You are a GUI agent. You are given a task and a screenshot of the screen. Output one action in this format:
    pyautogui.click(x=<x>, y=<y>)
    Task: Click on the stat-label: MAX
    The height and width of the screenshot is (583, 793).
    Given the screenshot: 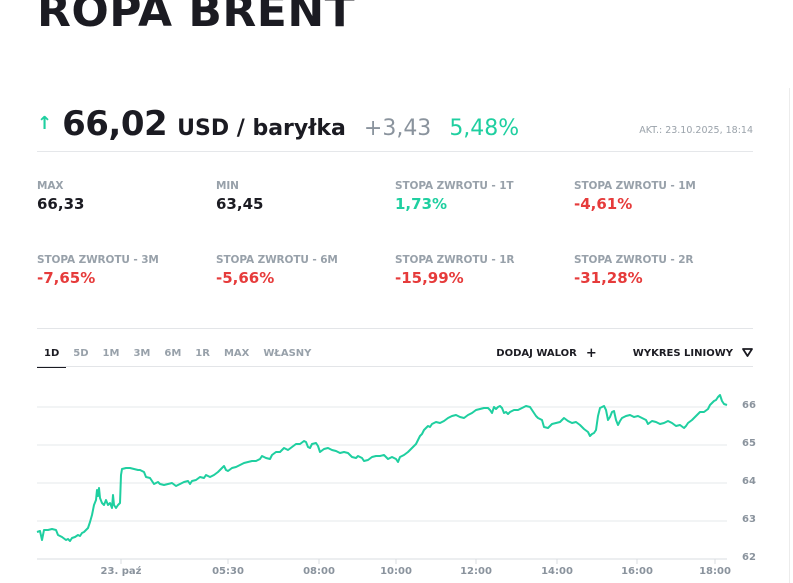 What is the action you would take?
    pyautogui.click(x=50, y=186)
    